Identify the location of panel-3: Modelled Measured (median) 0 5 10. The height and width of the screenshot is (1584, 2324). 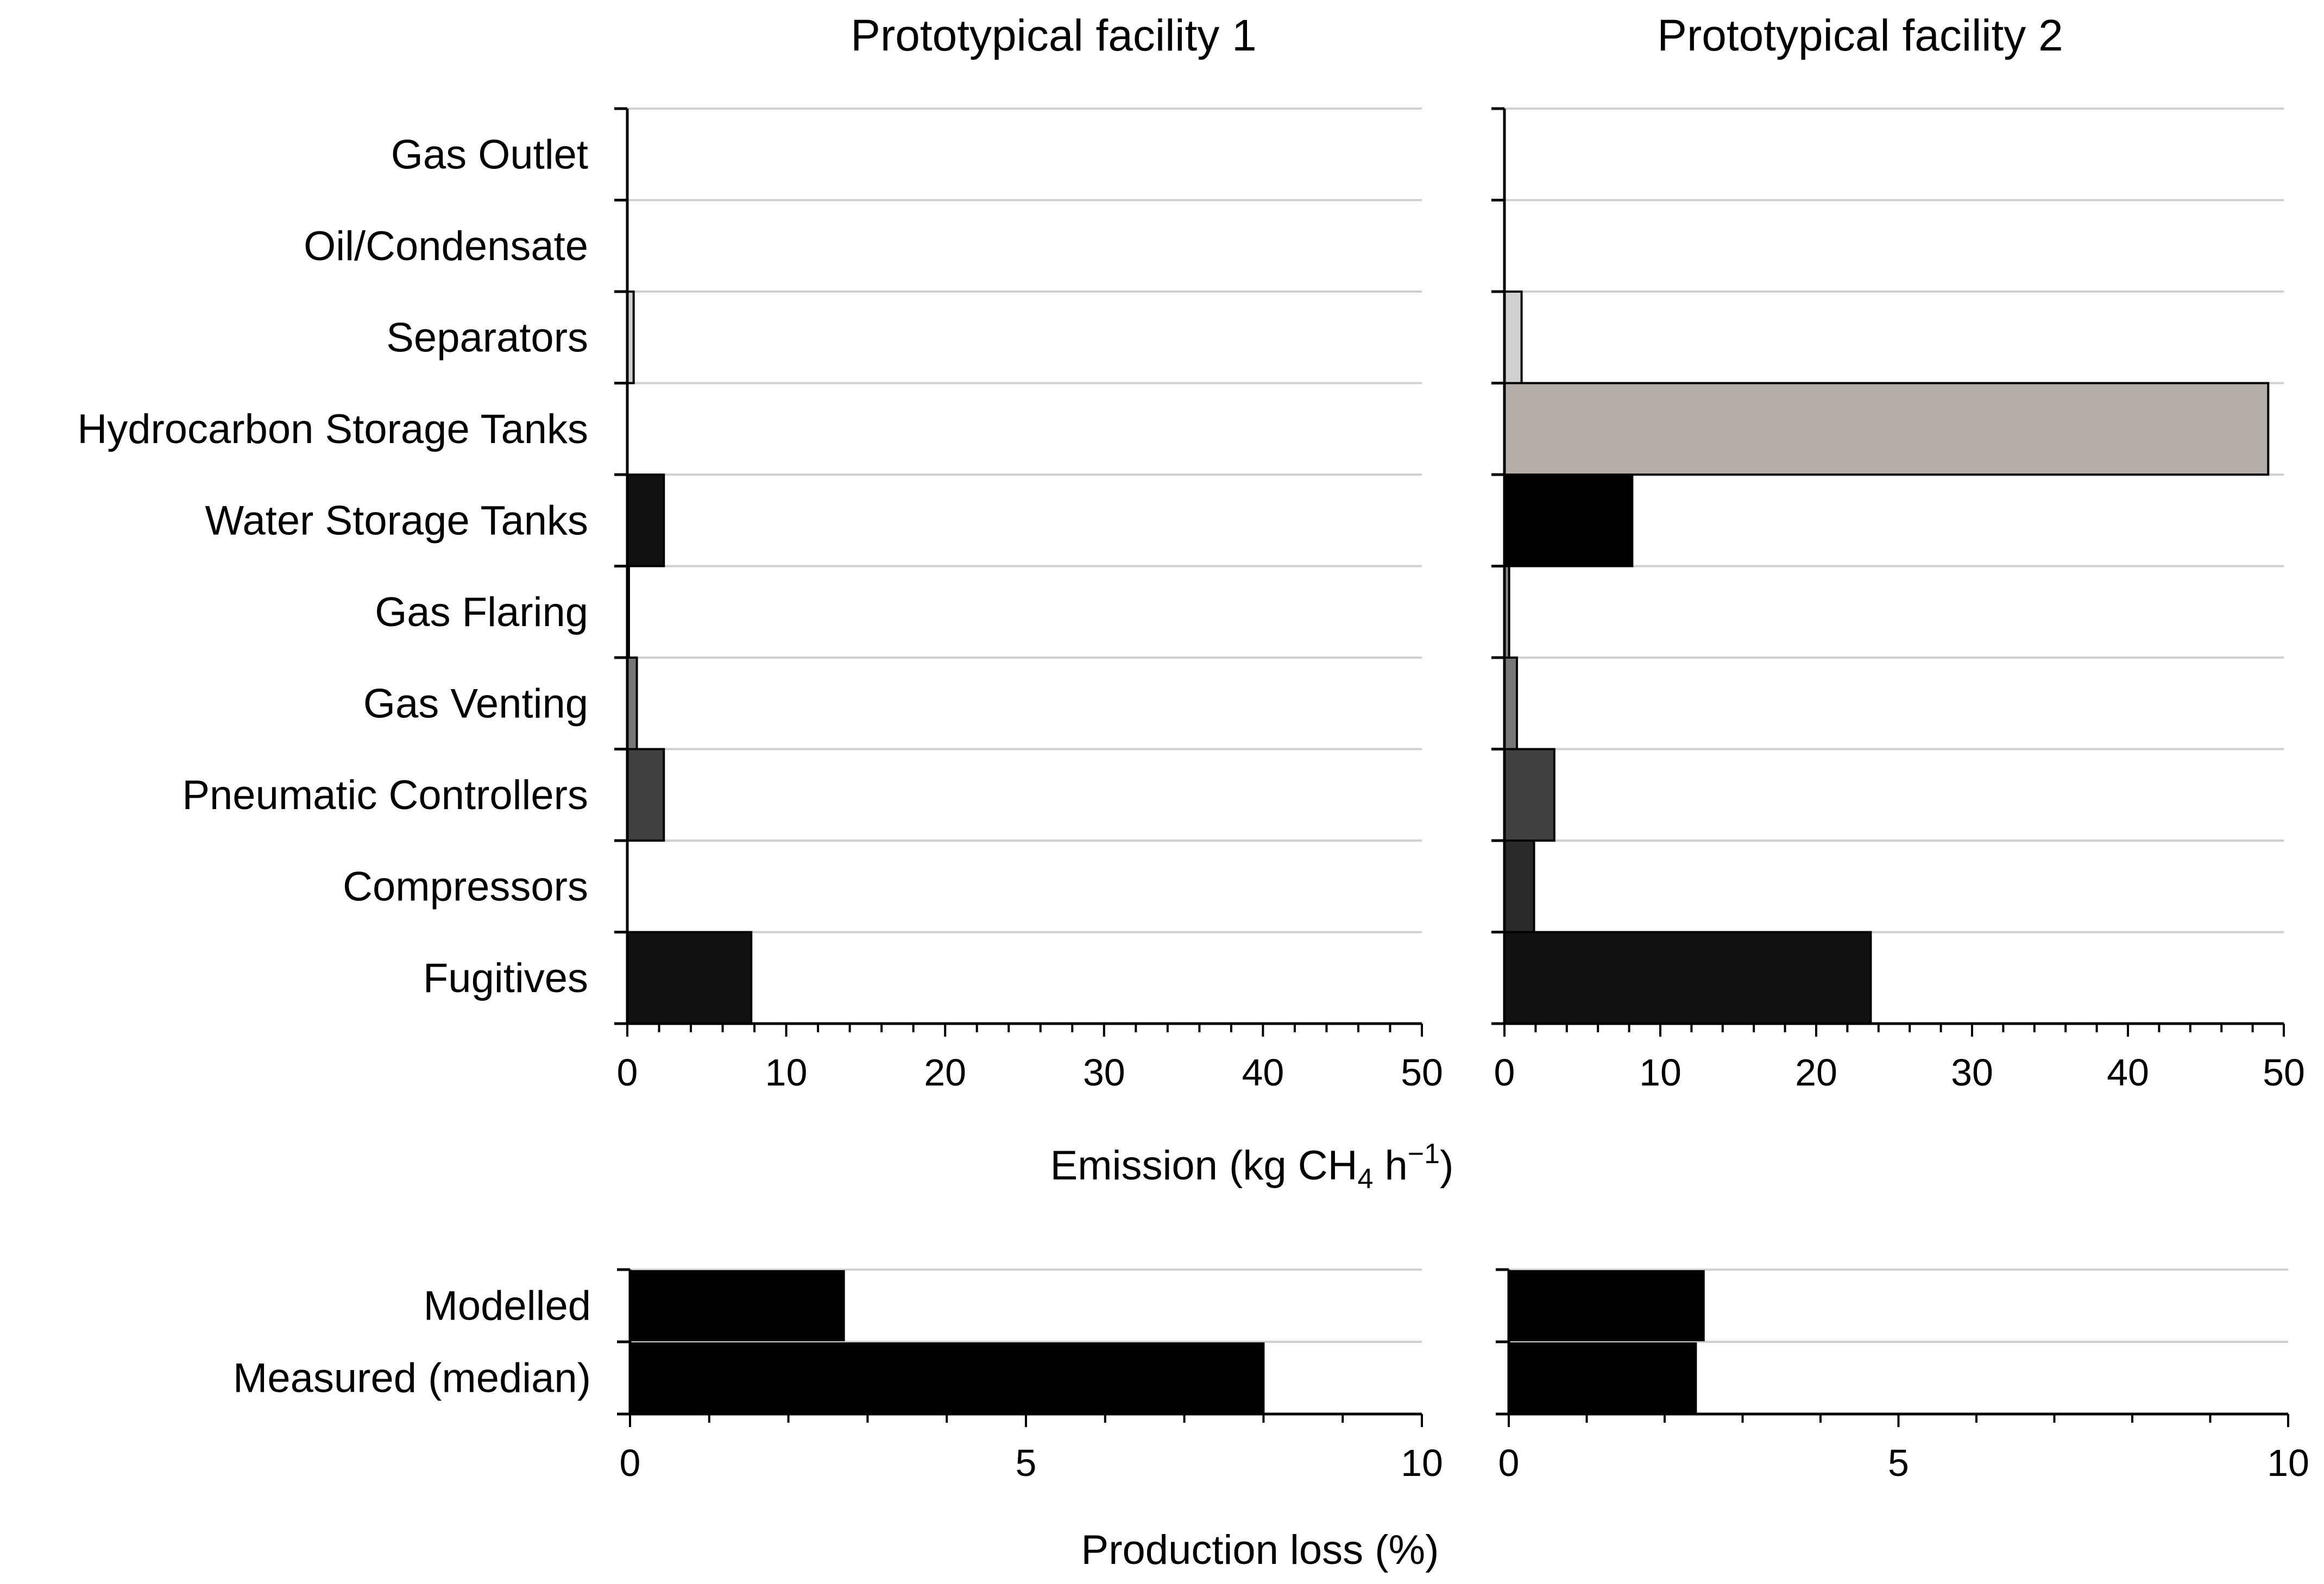
(838, 1376).